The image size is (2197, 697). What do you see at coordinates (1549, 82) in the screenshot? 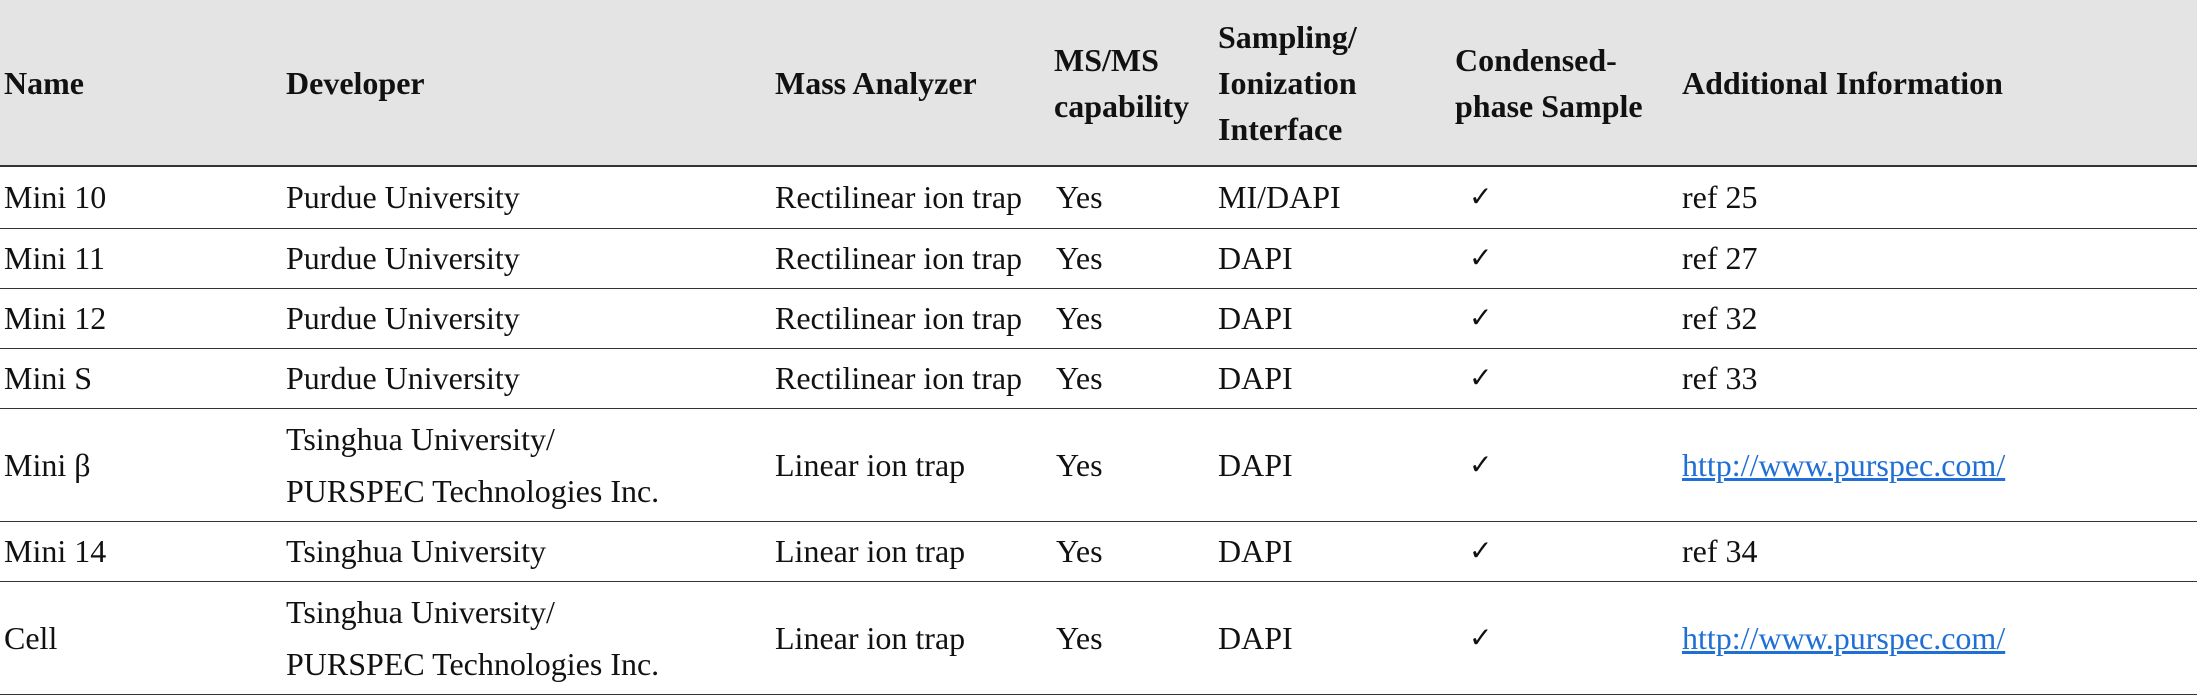
I see `header-condensed-phase: Condensed-phase Sample` at bounding box center [1549, 82].